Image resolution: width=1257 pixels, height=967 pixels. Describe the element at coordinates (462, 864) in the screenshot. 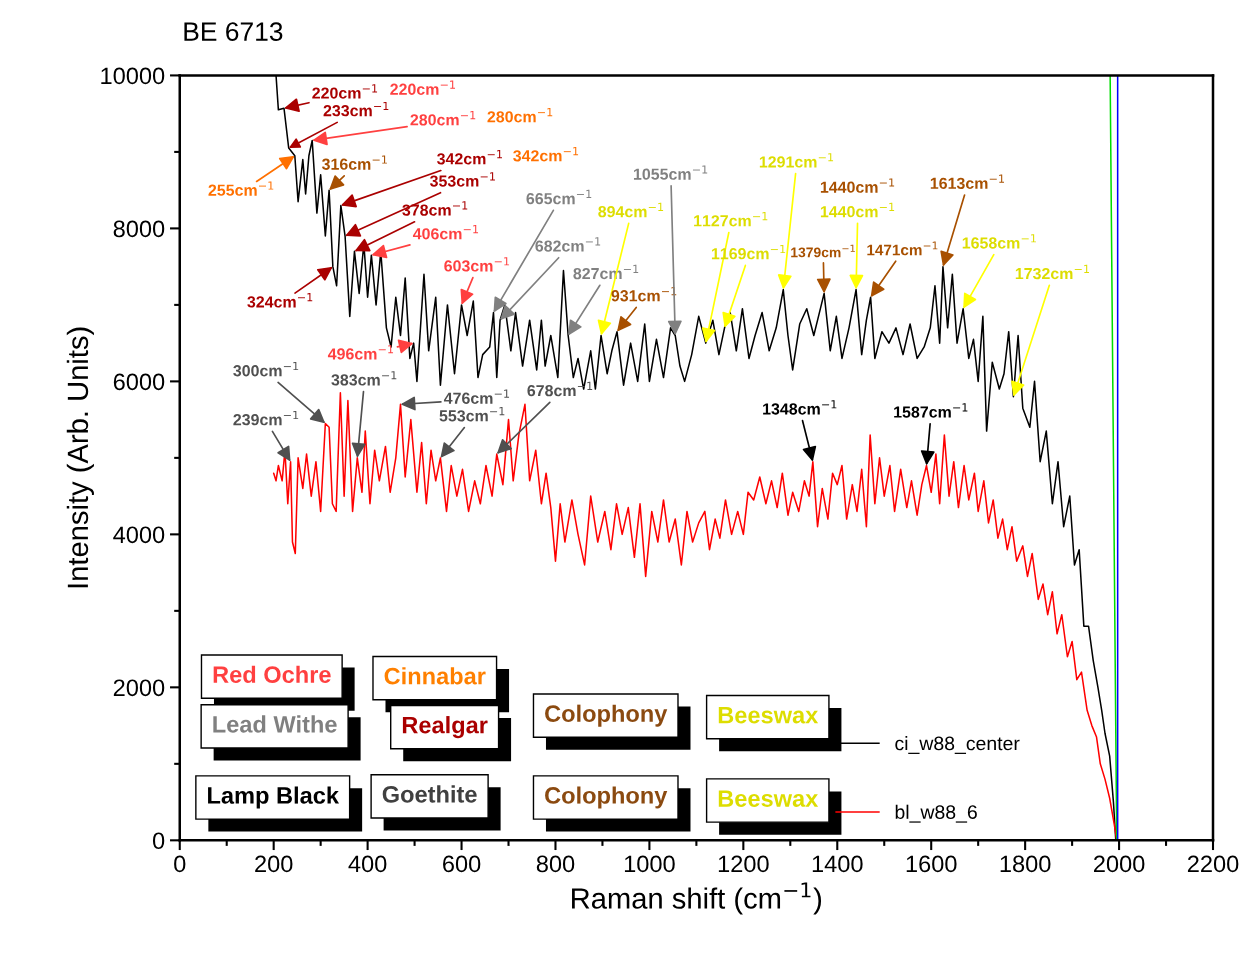

I see `x-tick-label: 600` at that location.